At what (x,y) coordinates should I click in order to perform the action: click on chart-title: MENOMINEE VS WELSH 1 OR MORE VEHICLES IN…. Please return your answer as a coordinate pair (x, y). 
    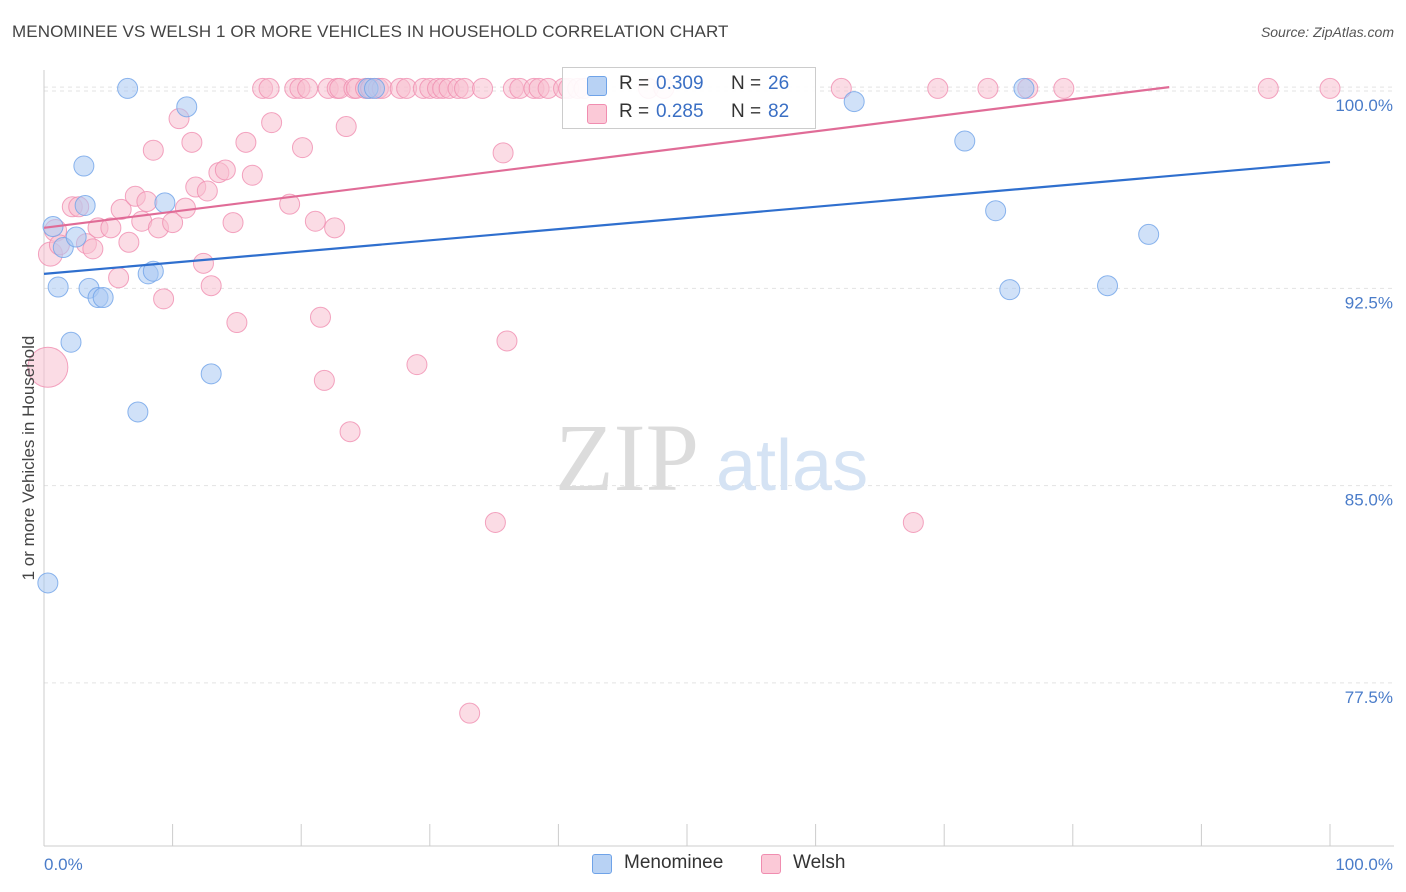
    Looking at the image, I should click on (370, 31).